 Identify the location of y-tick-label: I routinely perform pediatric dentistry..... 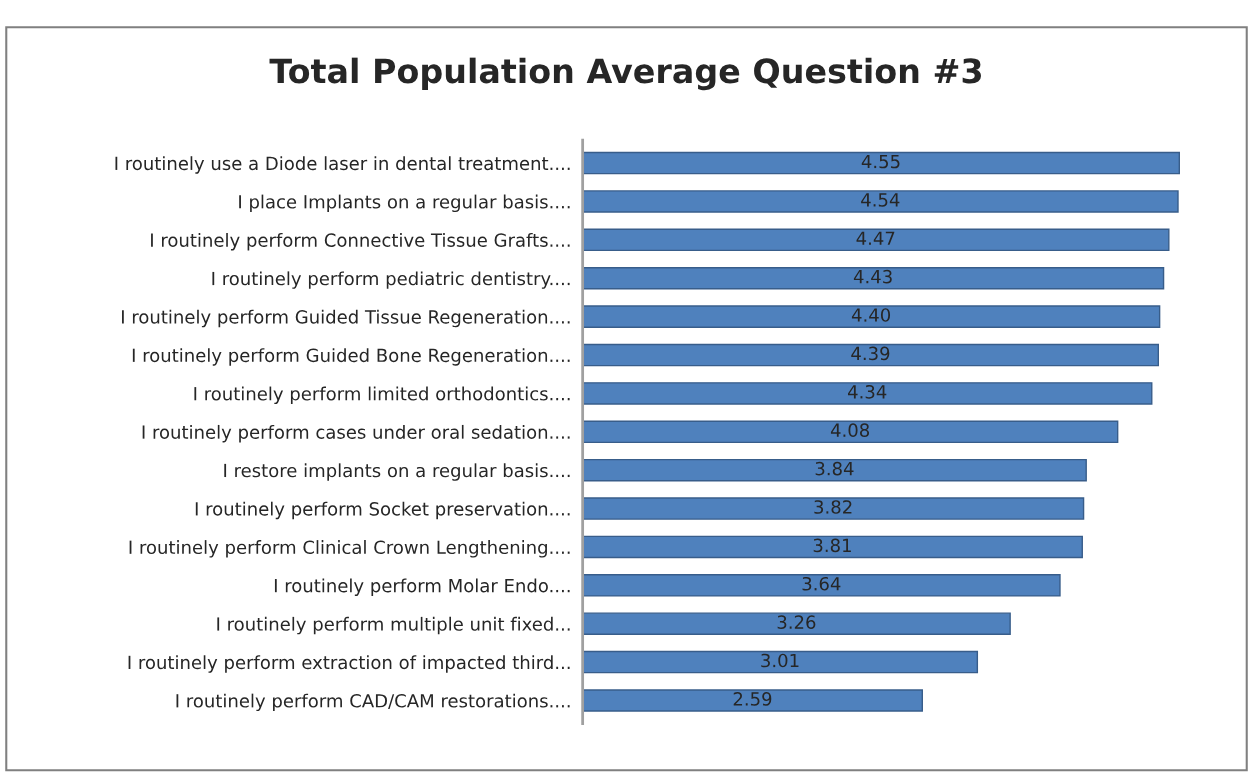
(391, 280).